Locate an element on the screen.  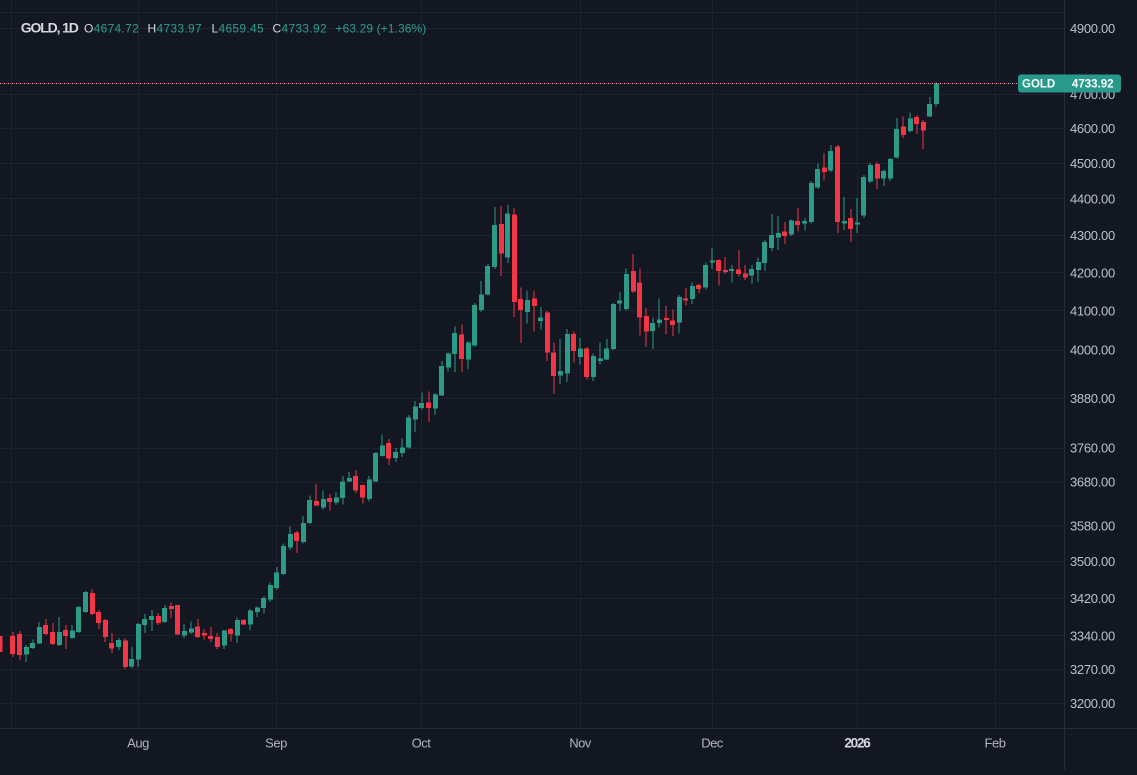
svg-text: Feb is located at coordinates (995, 743).